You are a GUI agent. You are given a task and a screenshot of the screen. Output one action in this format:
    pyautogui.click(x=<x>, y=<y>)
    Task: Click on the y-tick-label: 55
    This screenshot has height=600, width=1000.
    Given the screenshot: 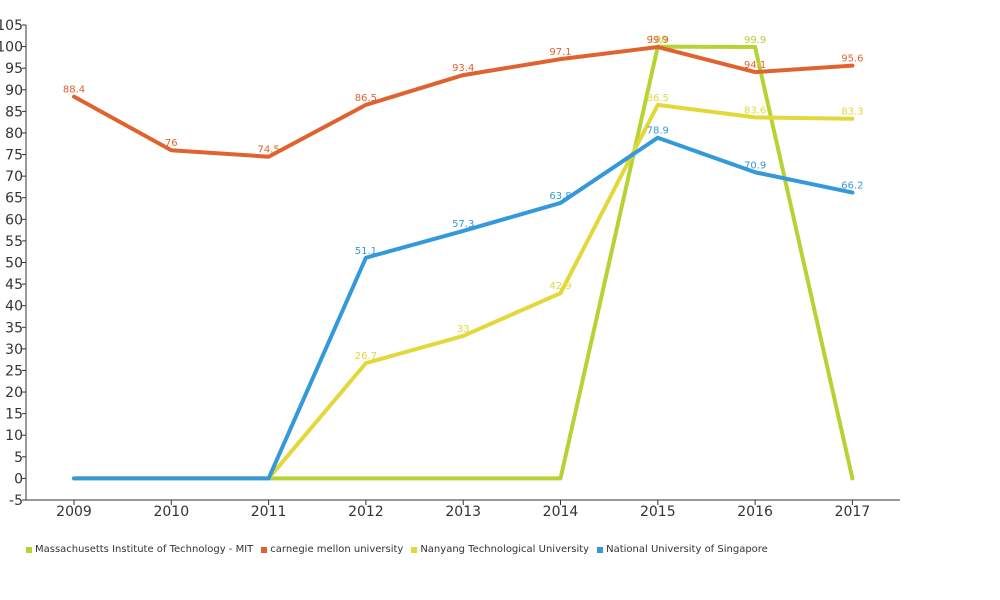 What is the action you would take?
    pyautogui.click(x=14, y=242)
    